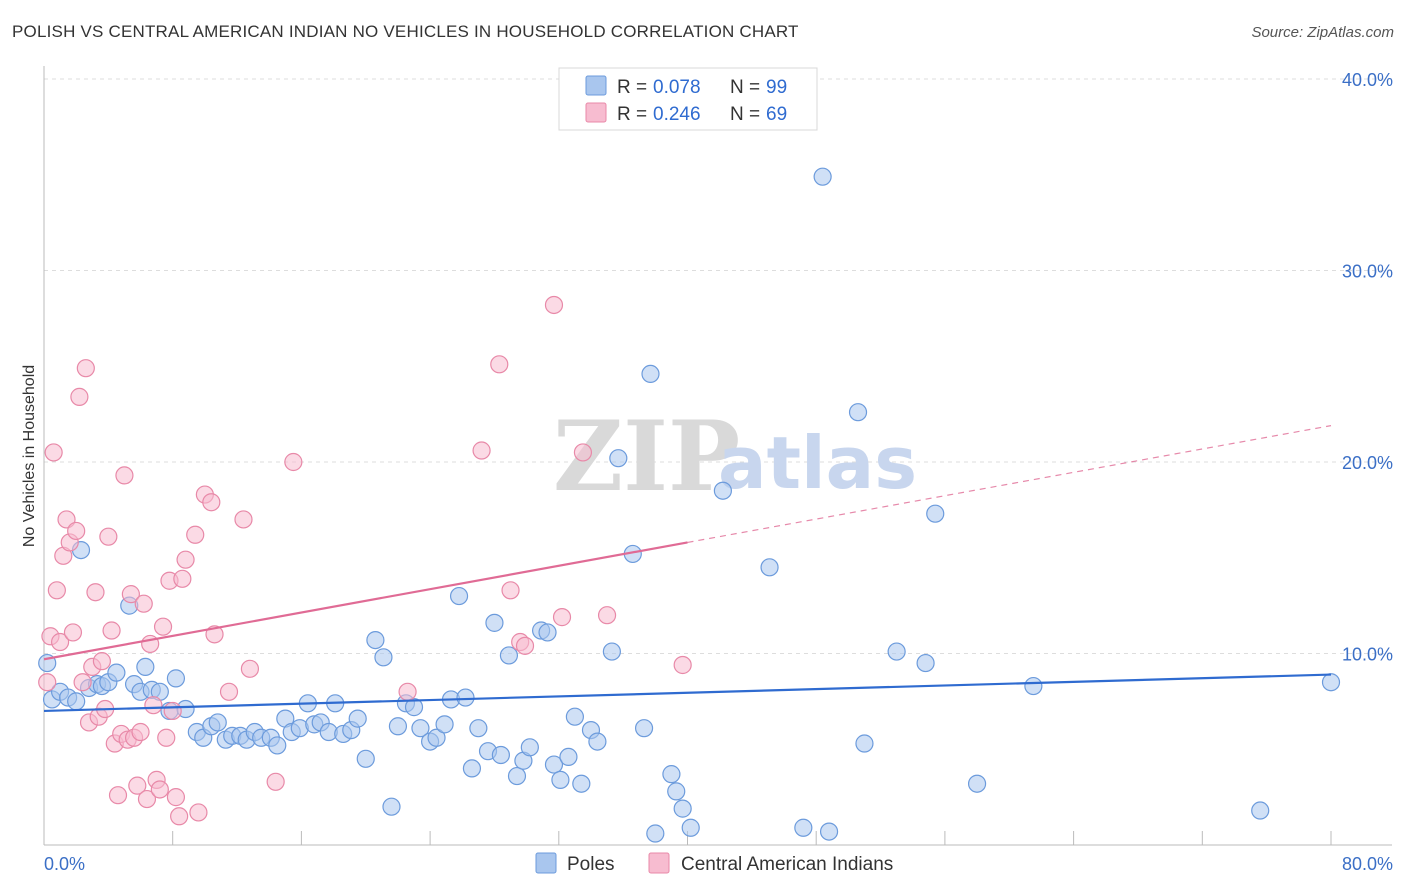 The height and width of the screenshot is (892, 1406). Describe the element at coordinates (591, 864) in the screenshot. I see `bottom-legend-label-poles: Poles` at that location.